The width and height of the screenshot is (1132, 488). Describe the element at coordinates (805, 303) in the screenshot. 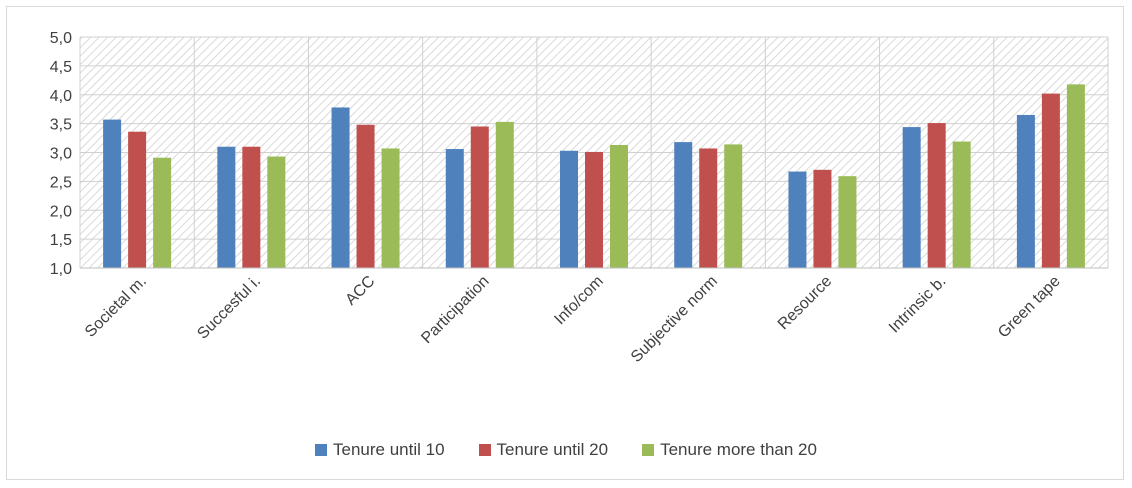

I see `x-tick-label: Resource` at that location.